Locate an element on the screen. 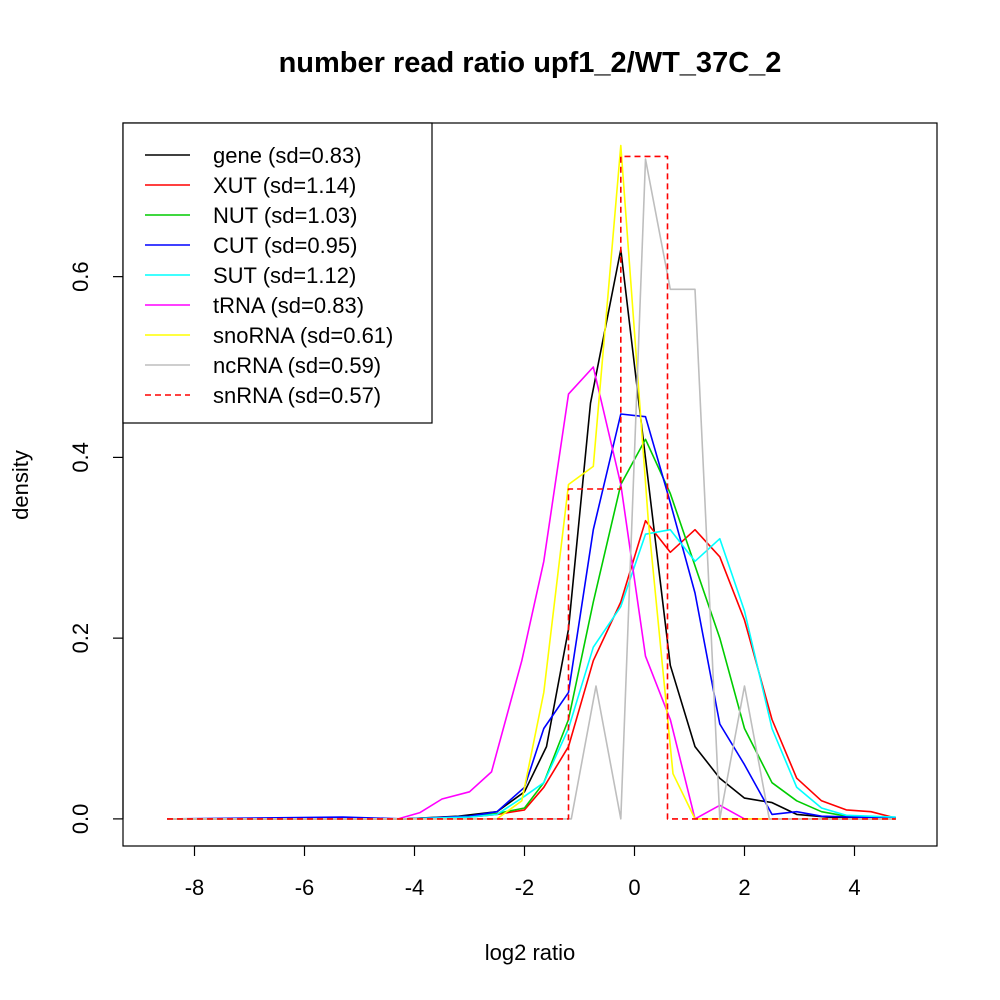  y-tick-label: 0.6 is located at coordinates (80, 276).